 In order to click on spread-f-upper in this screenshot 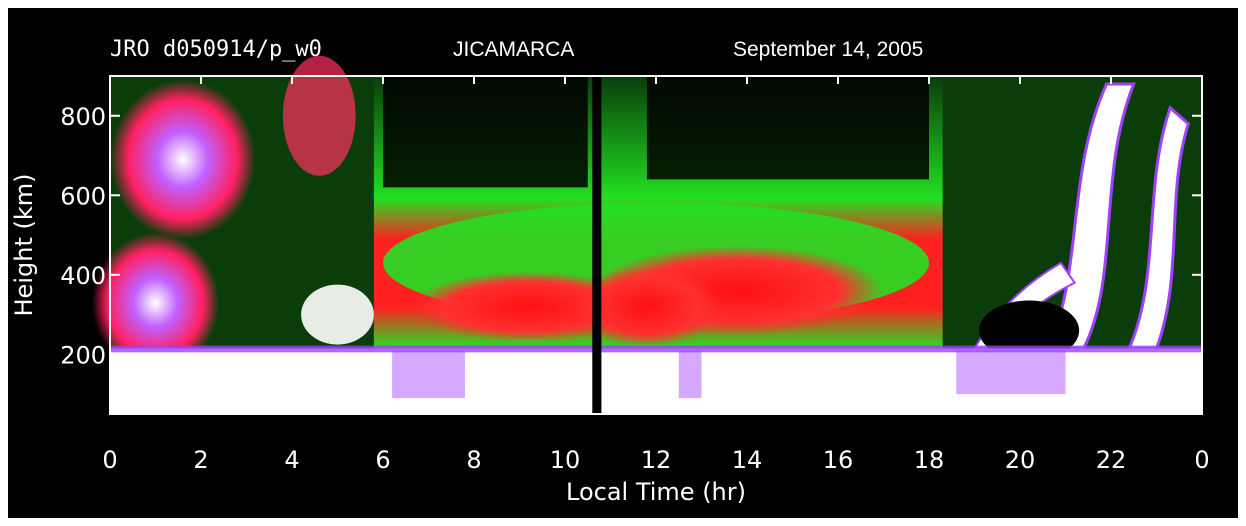, I will do `click(183, 159)`.